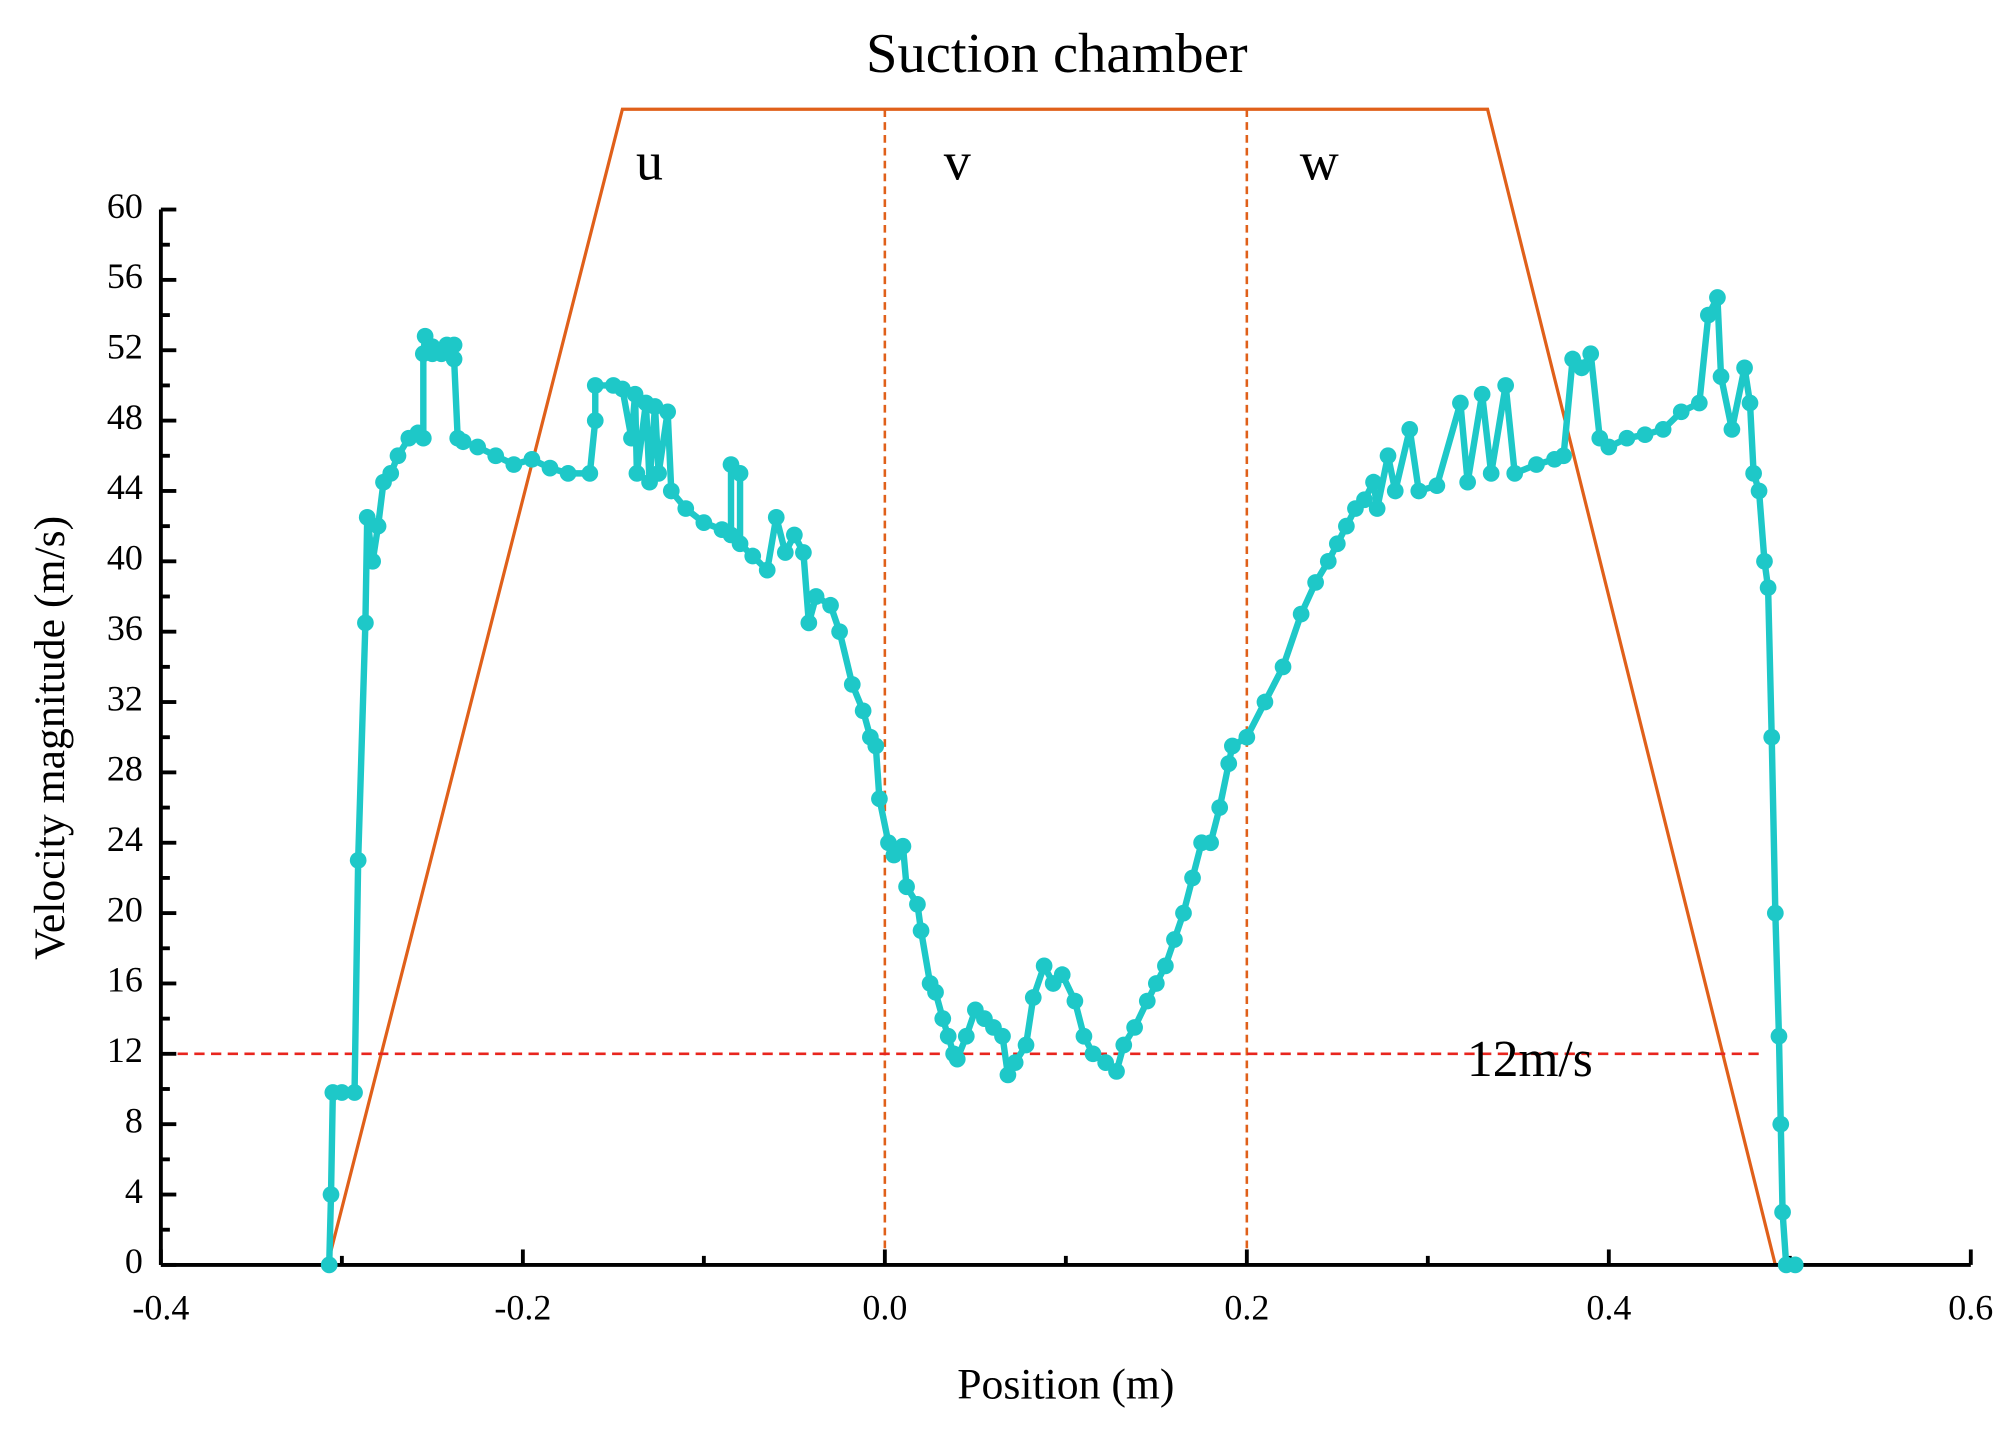  Describe the element at coordinates (1530, 1059) in the screenshot. I see `reference-label: 12m/s` at that location.